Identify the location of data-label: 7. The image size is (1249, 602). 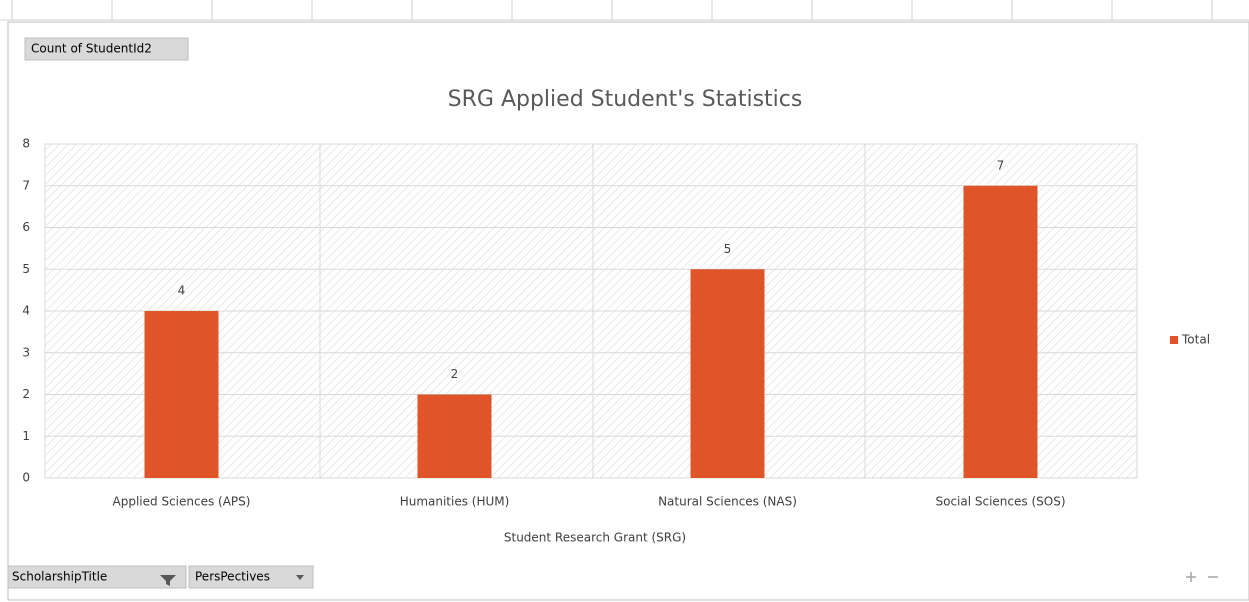
(1001, 165).